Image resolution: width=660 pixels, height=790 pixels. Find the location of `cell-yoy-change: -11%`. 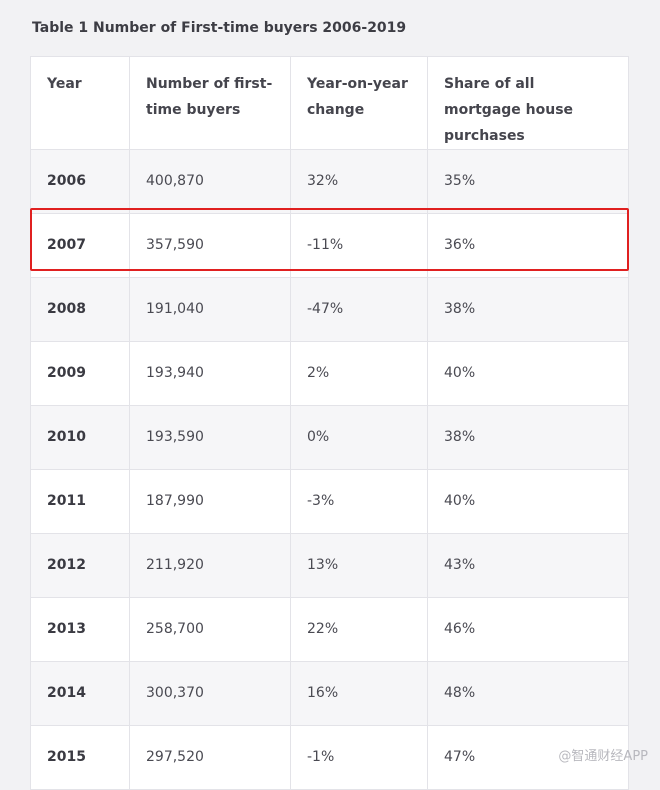

cell-yoy-change: -11% is located at coordinates (359, 245).